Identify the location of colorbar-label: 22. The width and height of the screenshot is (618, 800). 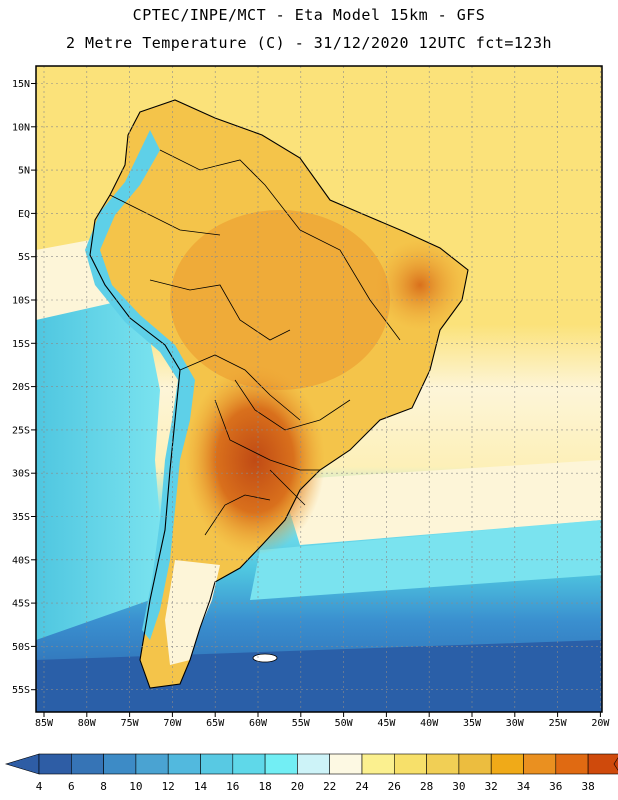
(329, 786).